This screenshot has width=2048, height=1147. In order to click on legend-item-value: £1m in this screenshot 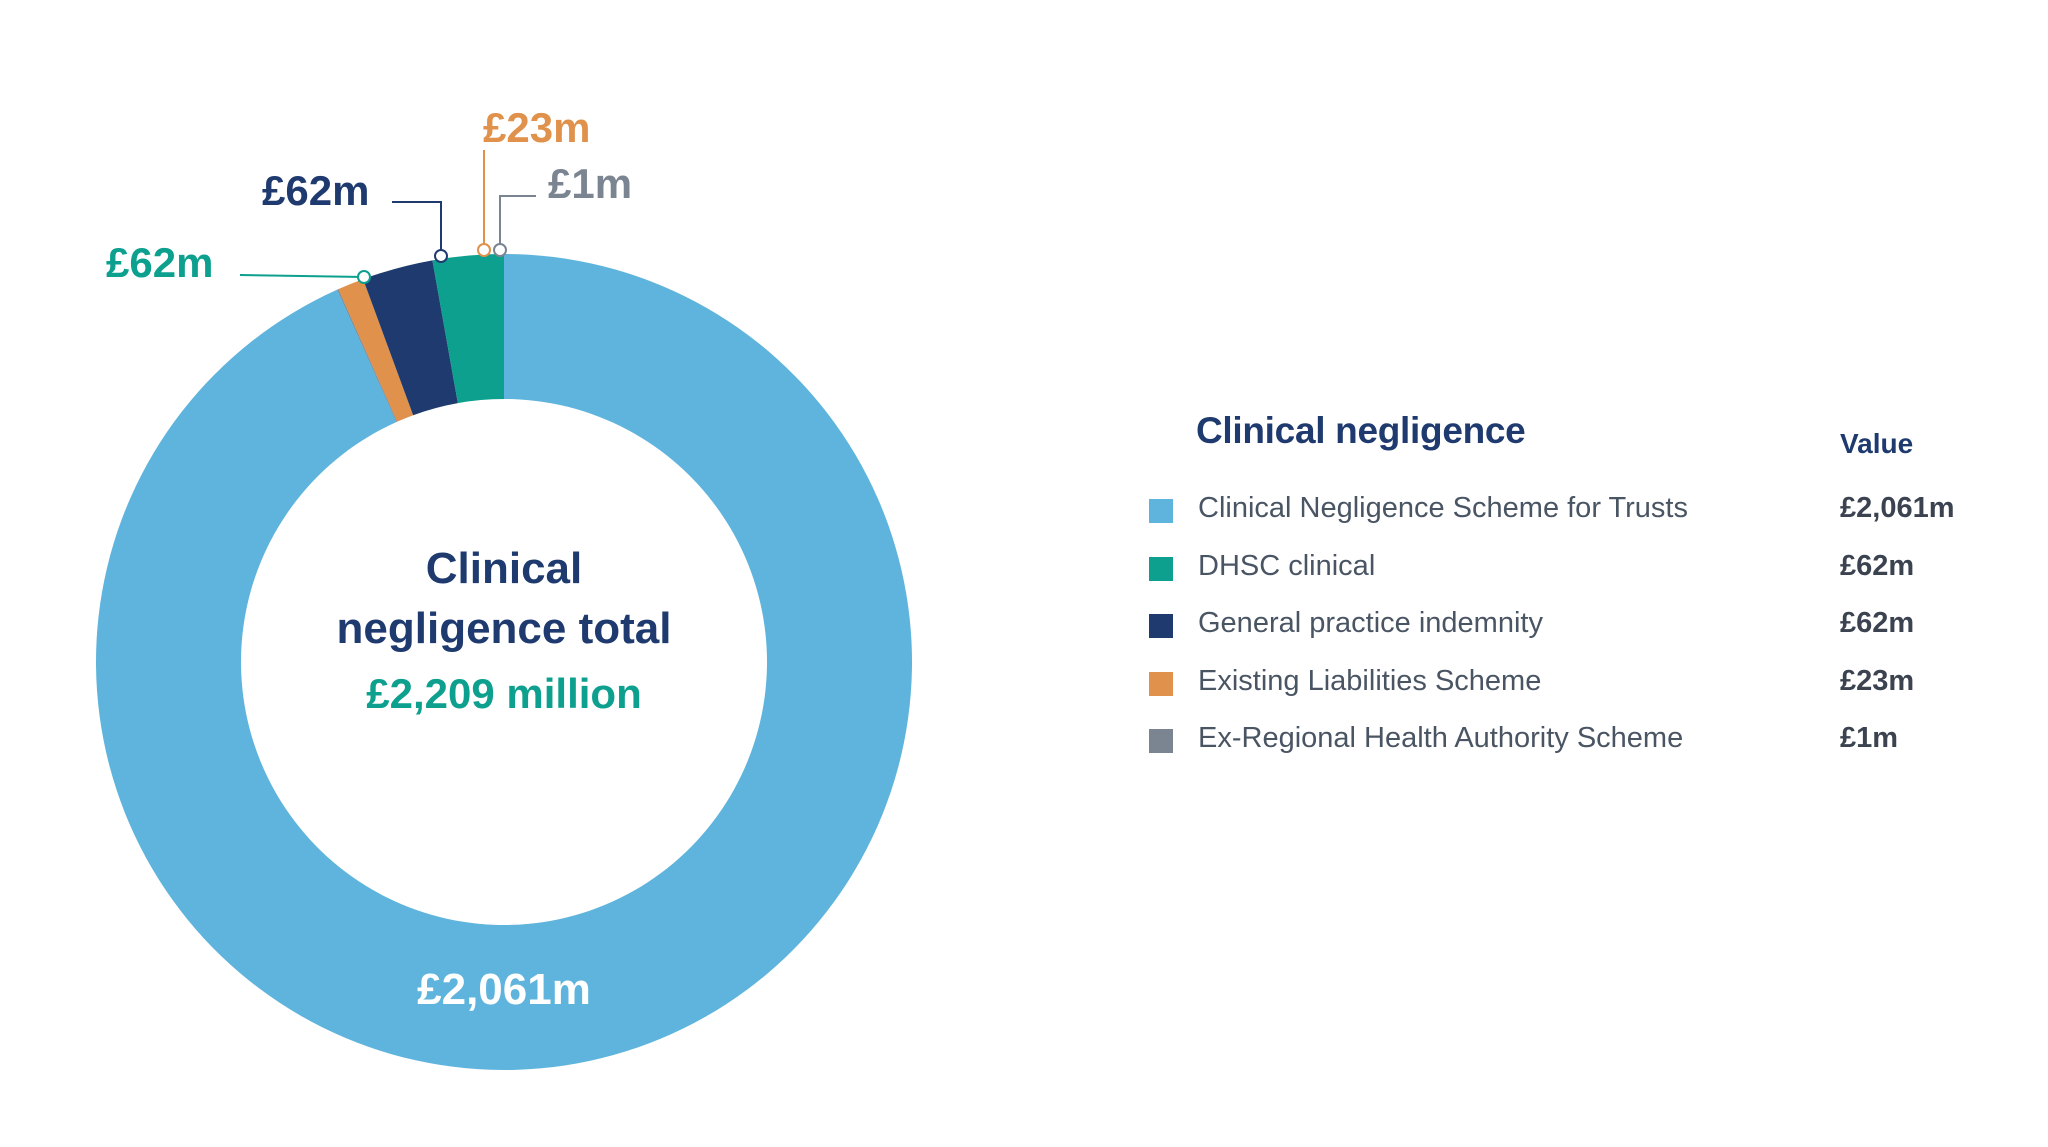, I will do `click(1869, 738)`.